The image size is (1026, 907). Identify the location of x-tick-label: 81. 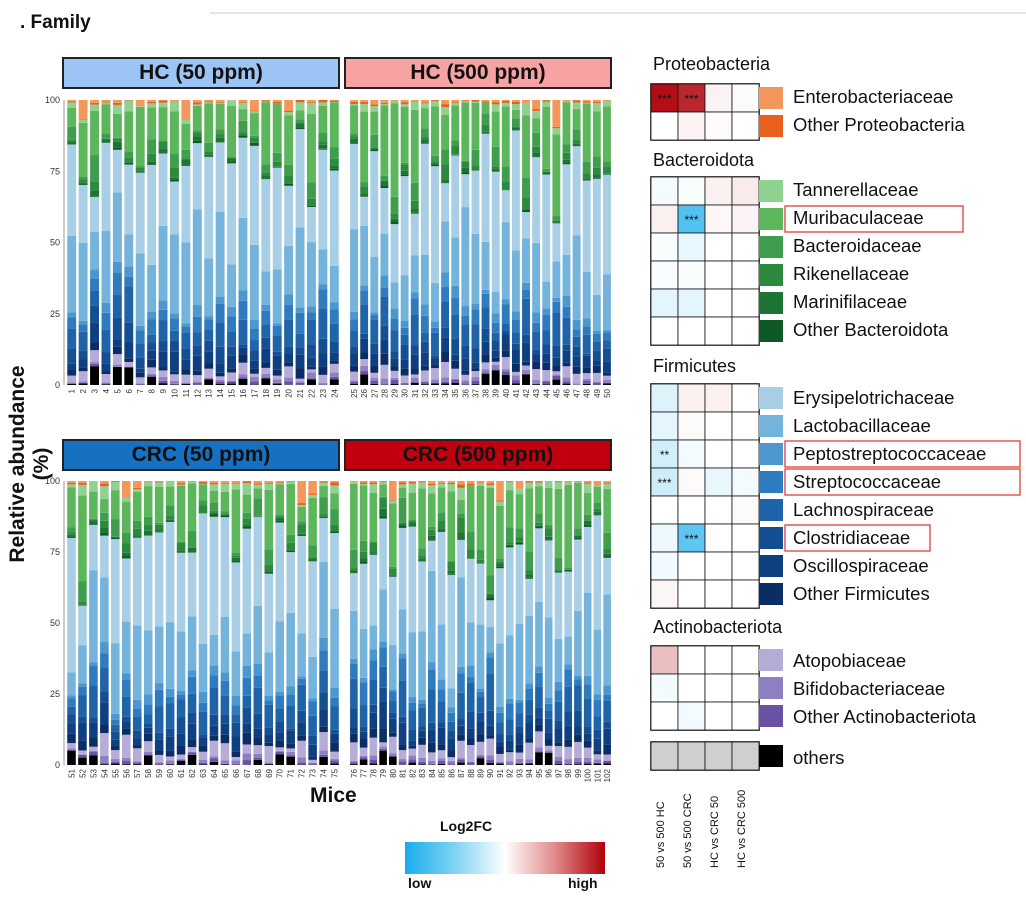
(403, 772).